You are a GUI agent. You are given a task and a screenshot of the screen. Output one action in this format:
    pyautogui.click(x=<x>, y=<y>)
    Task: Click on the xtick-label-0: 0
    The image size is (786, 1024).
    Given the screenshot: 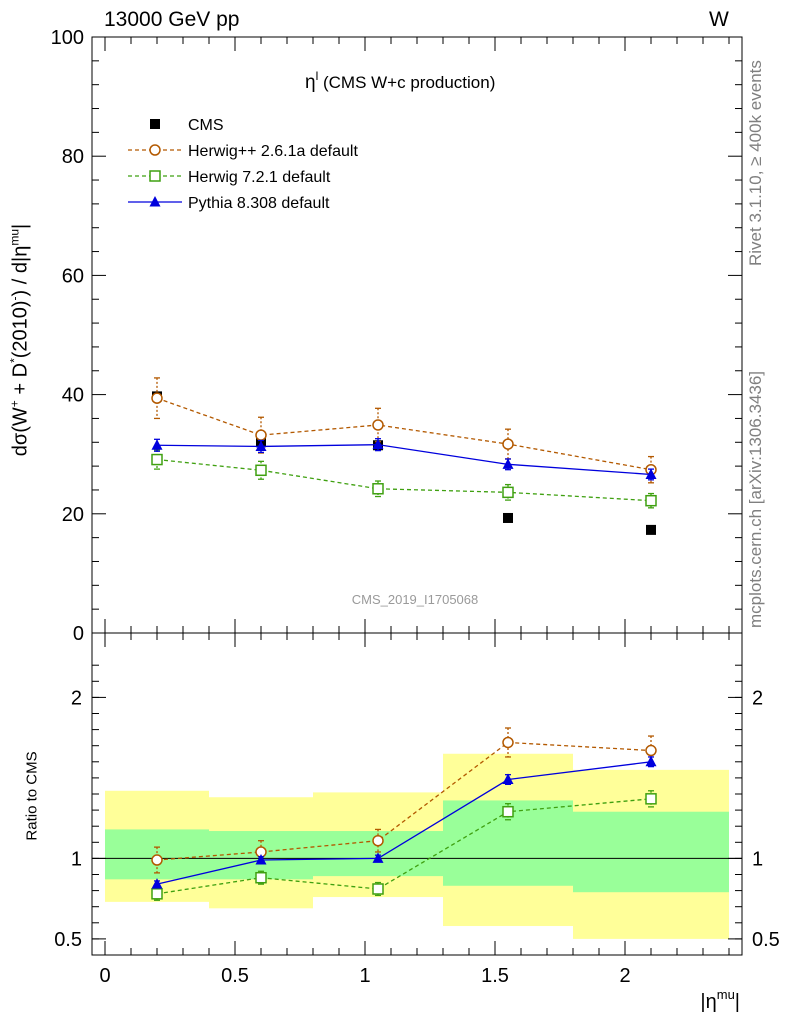 What is the action you would take?
    pyautogui.click(x=104, y=976)
    